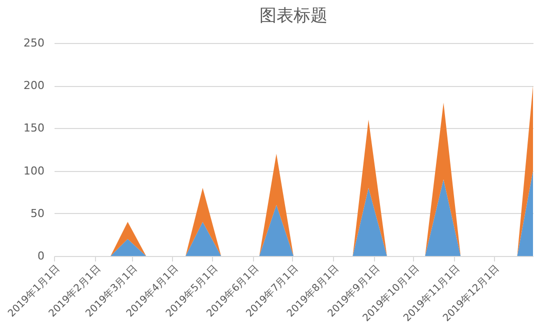 Image resolution: width=549 pixels, height=335 pixels. What do you see at coordinates (34, 85) in the screenshot?
I see `y-tick-label: 200` at bounding box center [34, 85].